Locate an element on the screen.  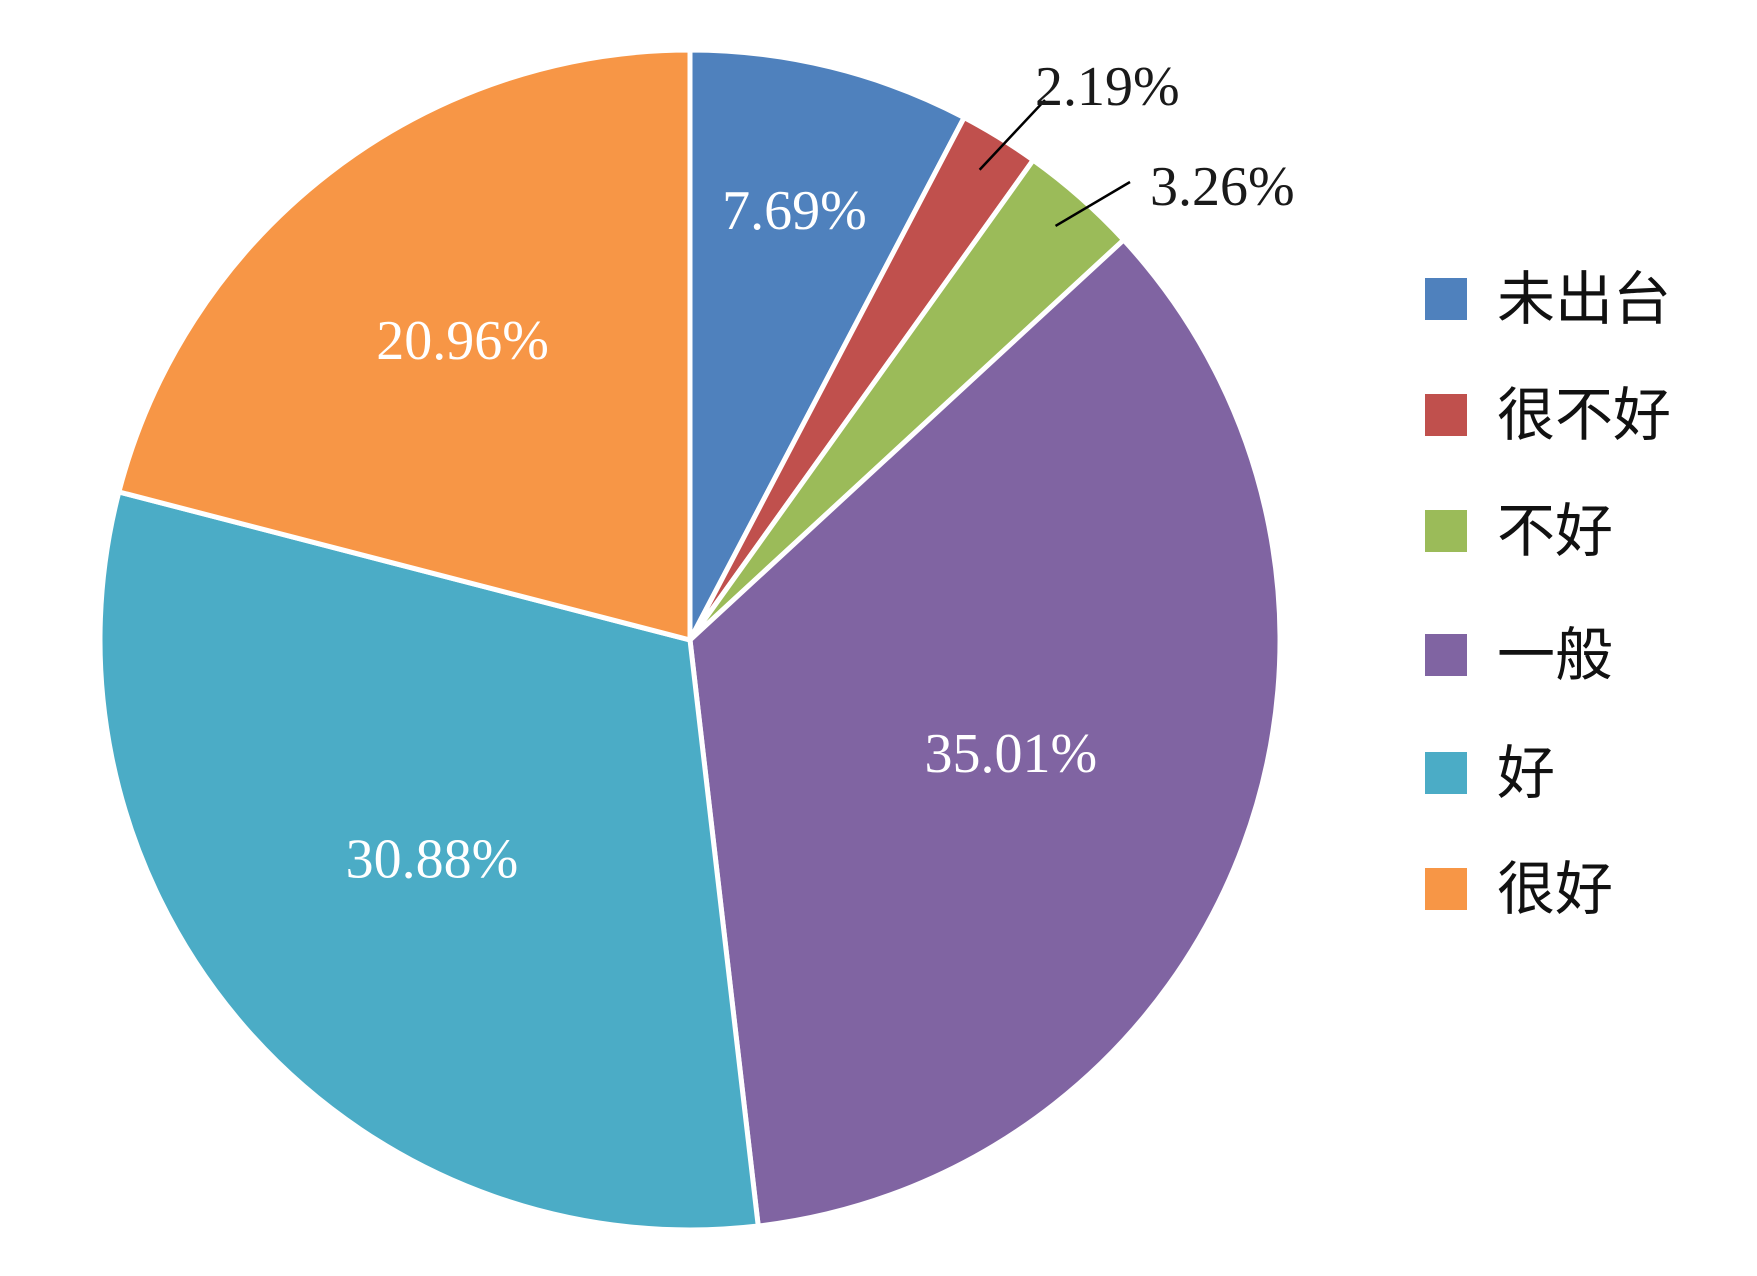
legend-item-buhao: 不好 is located at coordinates (1585, 531).